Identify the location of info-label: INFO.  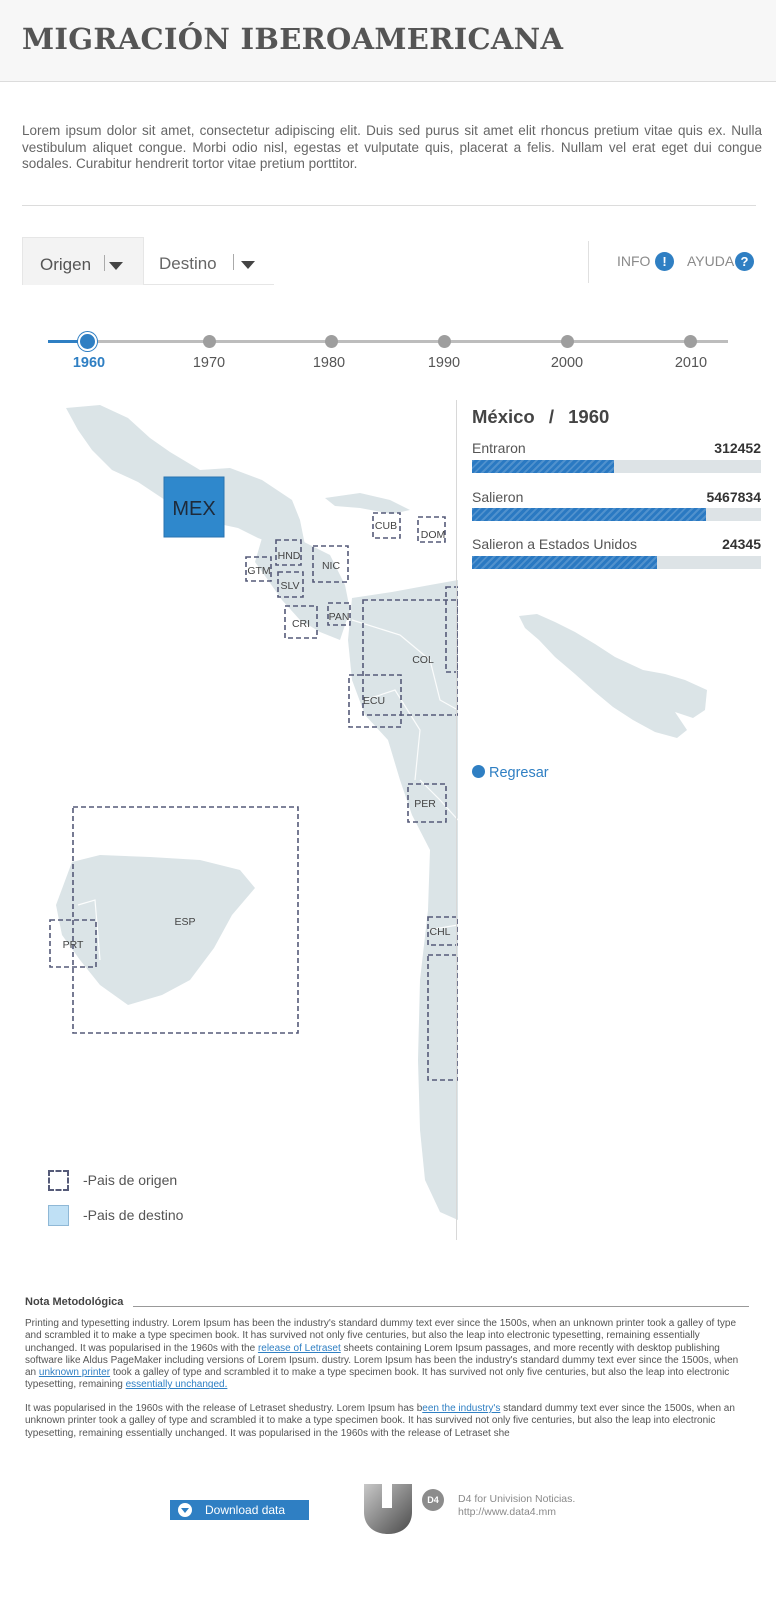
(634, 261).